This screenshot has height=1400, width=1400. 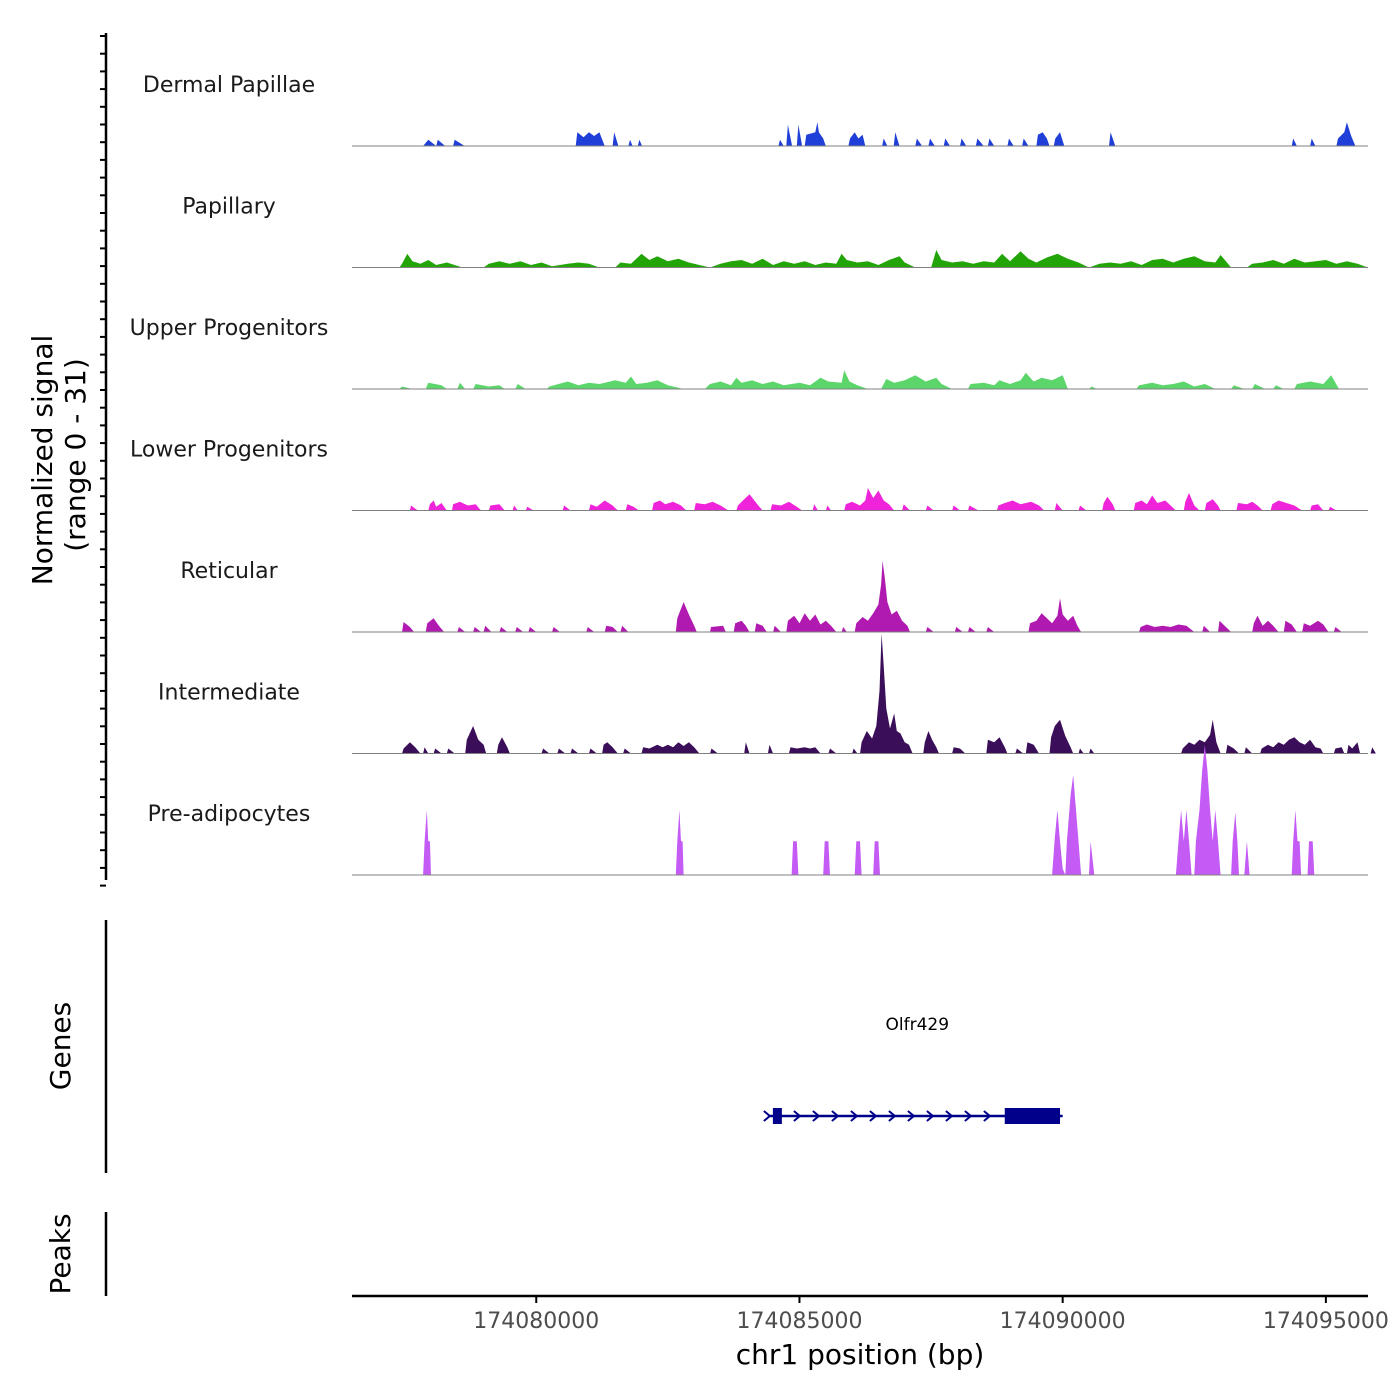 I want to click on gene-track: Olfr429, so click(x=913, y=1069).